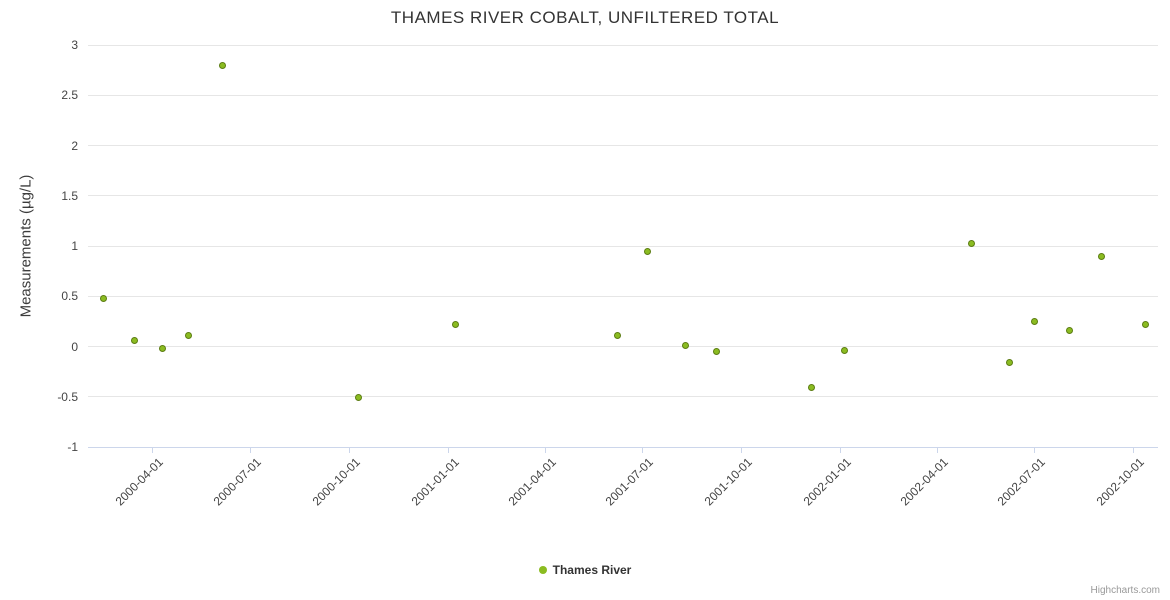  What do you see at coordinates (623, 447) in the screenshot?
I see `x-axis-line` at bounding box center [623, 447].